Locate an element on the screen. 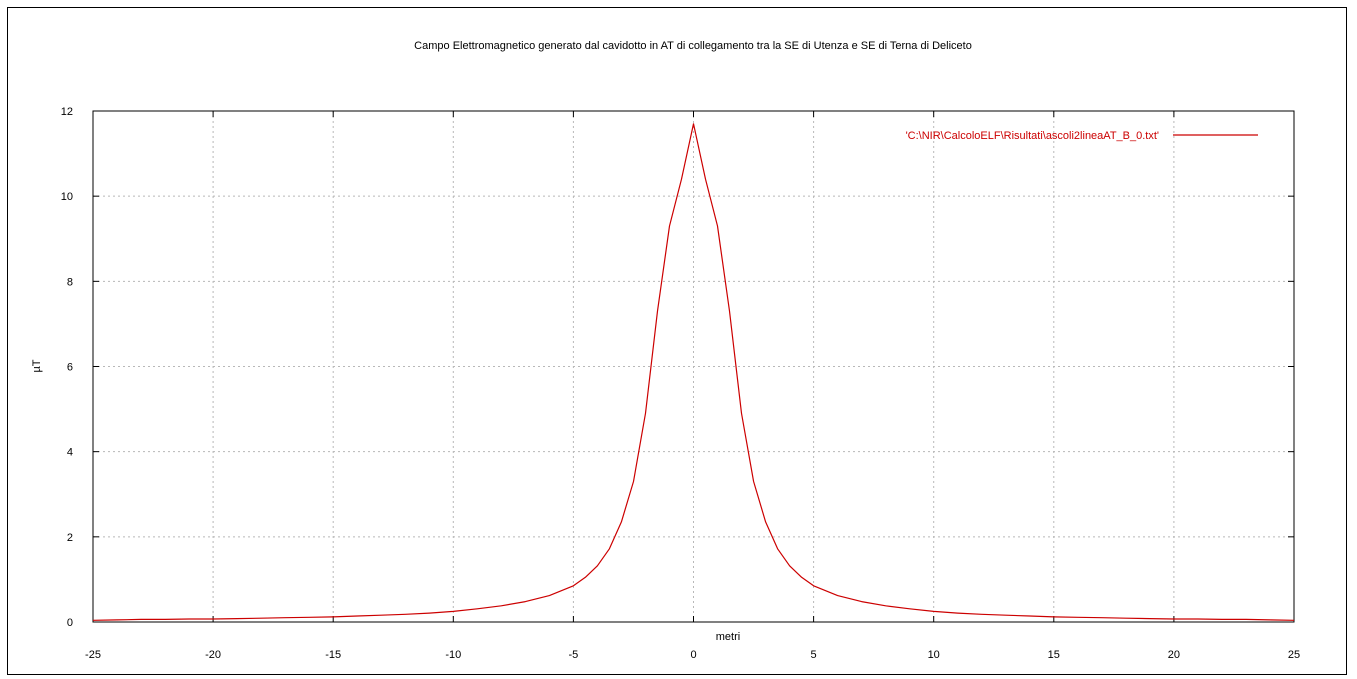  x-tick-labels: -25 -20 -15 -10 -5 0 5 10 15 20 25 is located at coordinates (692, 655).